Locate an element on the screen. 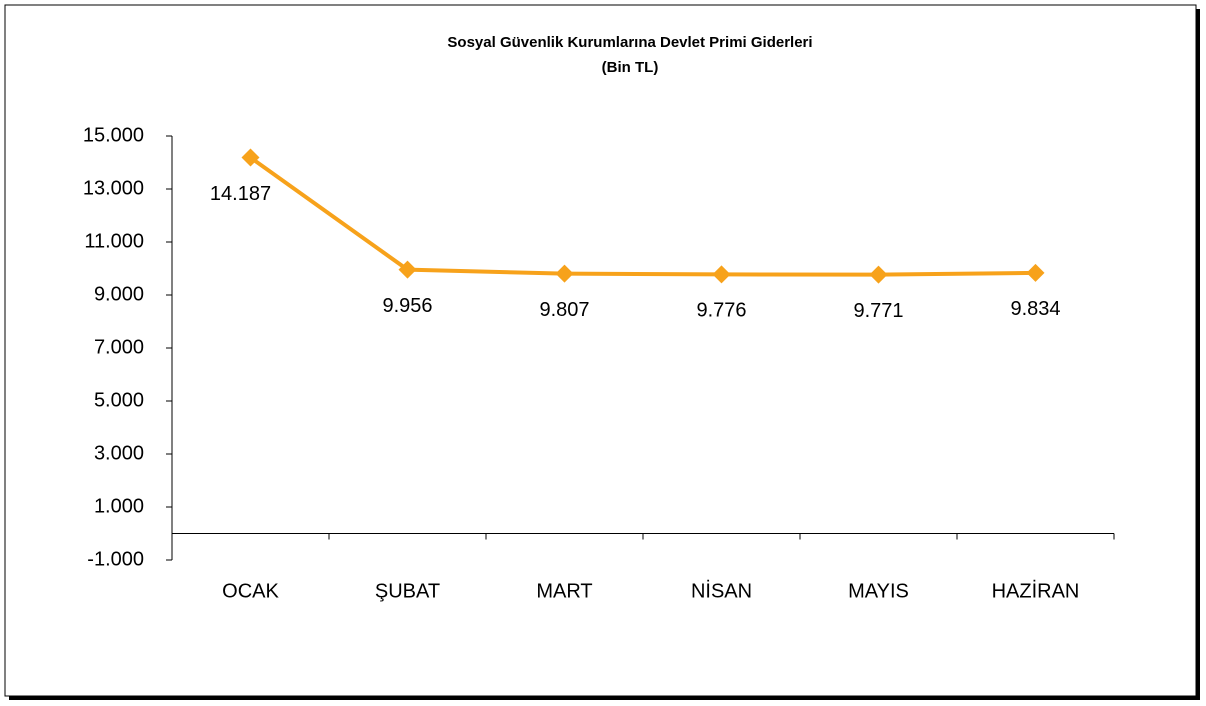 Image resolution: width=1206 pixels, height=706 pixels. data-label: 9.771 is located at coordinates (878, 311).